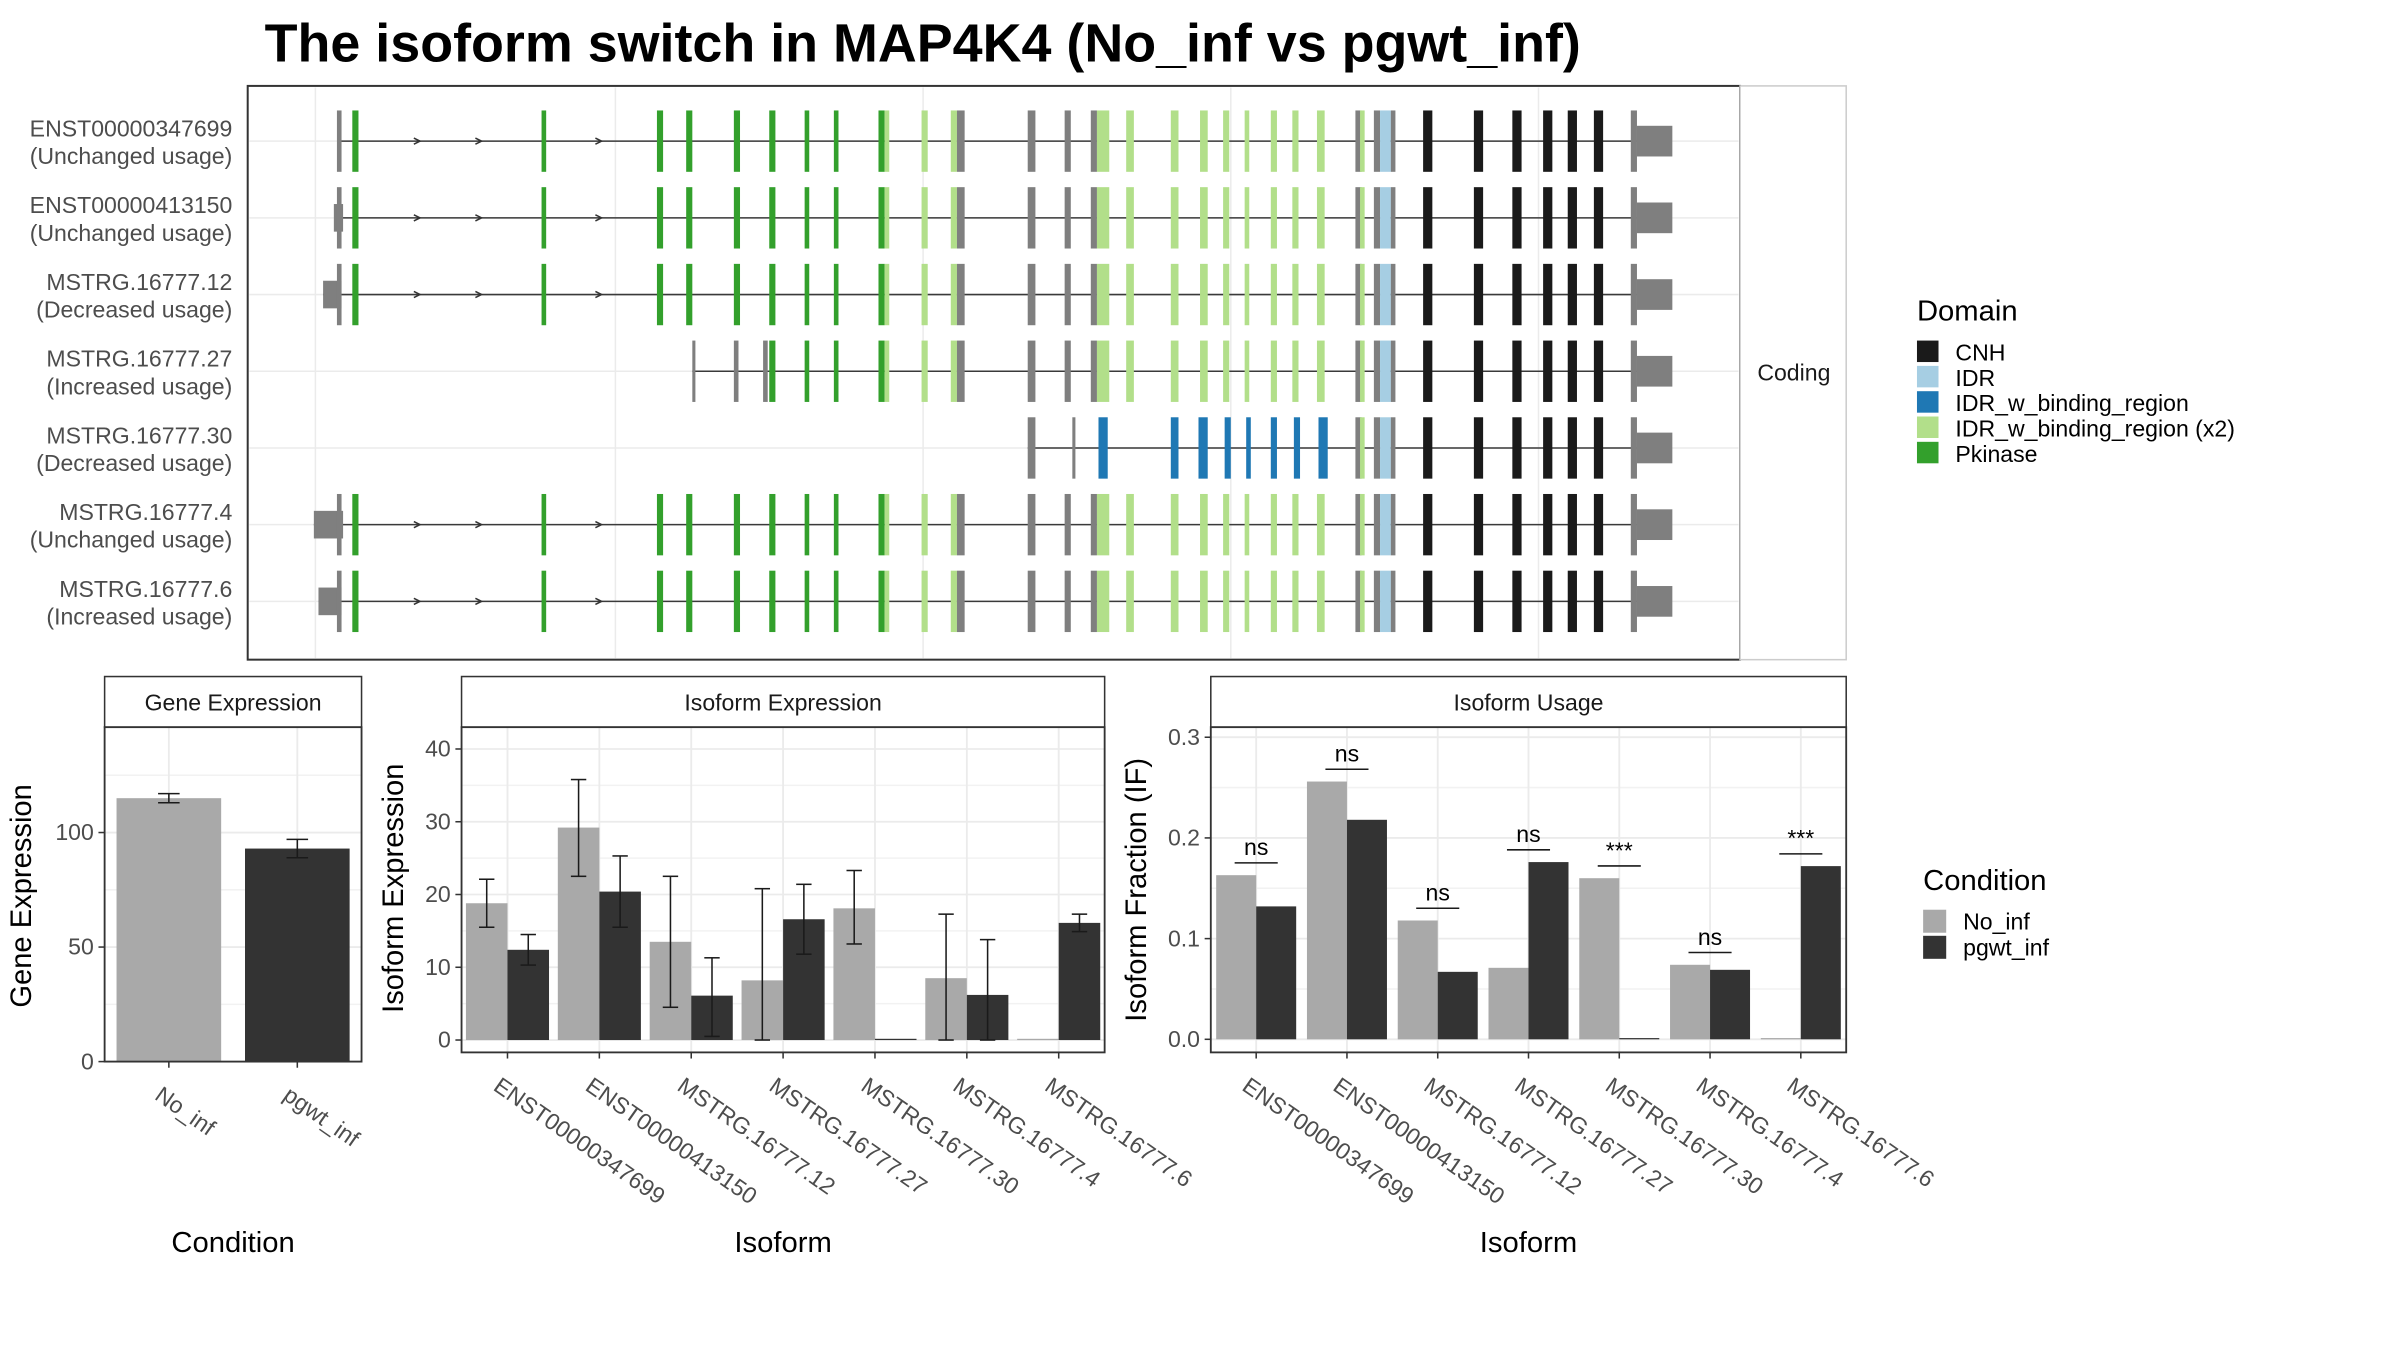  Describe the element at coordinates (1619, 850) in the screenshot. I see `significance-label: ***` at that location.